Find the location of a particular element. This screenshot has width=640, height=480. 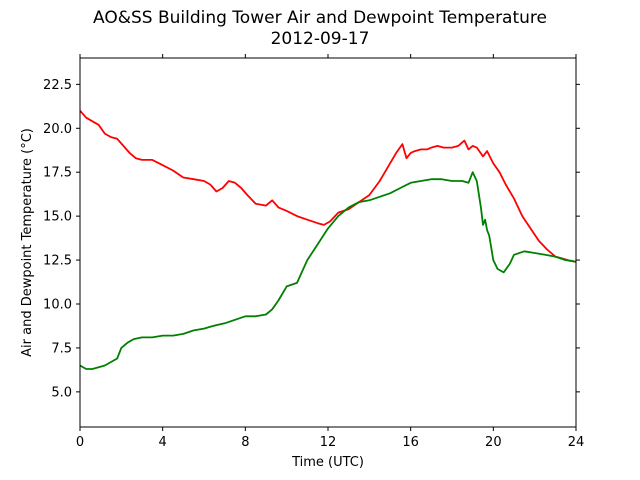

y-tick-label: 22.5 is located at coordinates (57, 85).